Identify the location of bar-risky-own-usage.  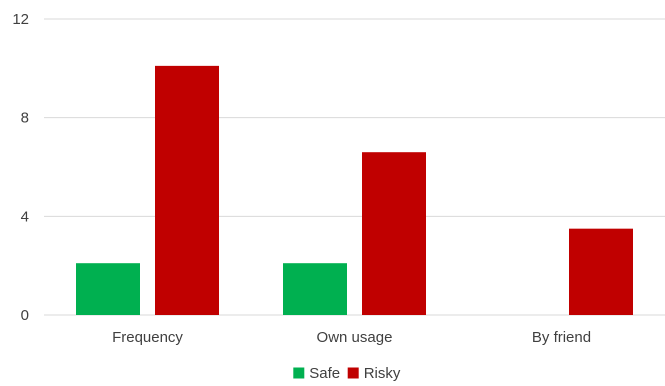
(394, 233).